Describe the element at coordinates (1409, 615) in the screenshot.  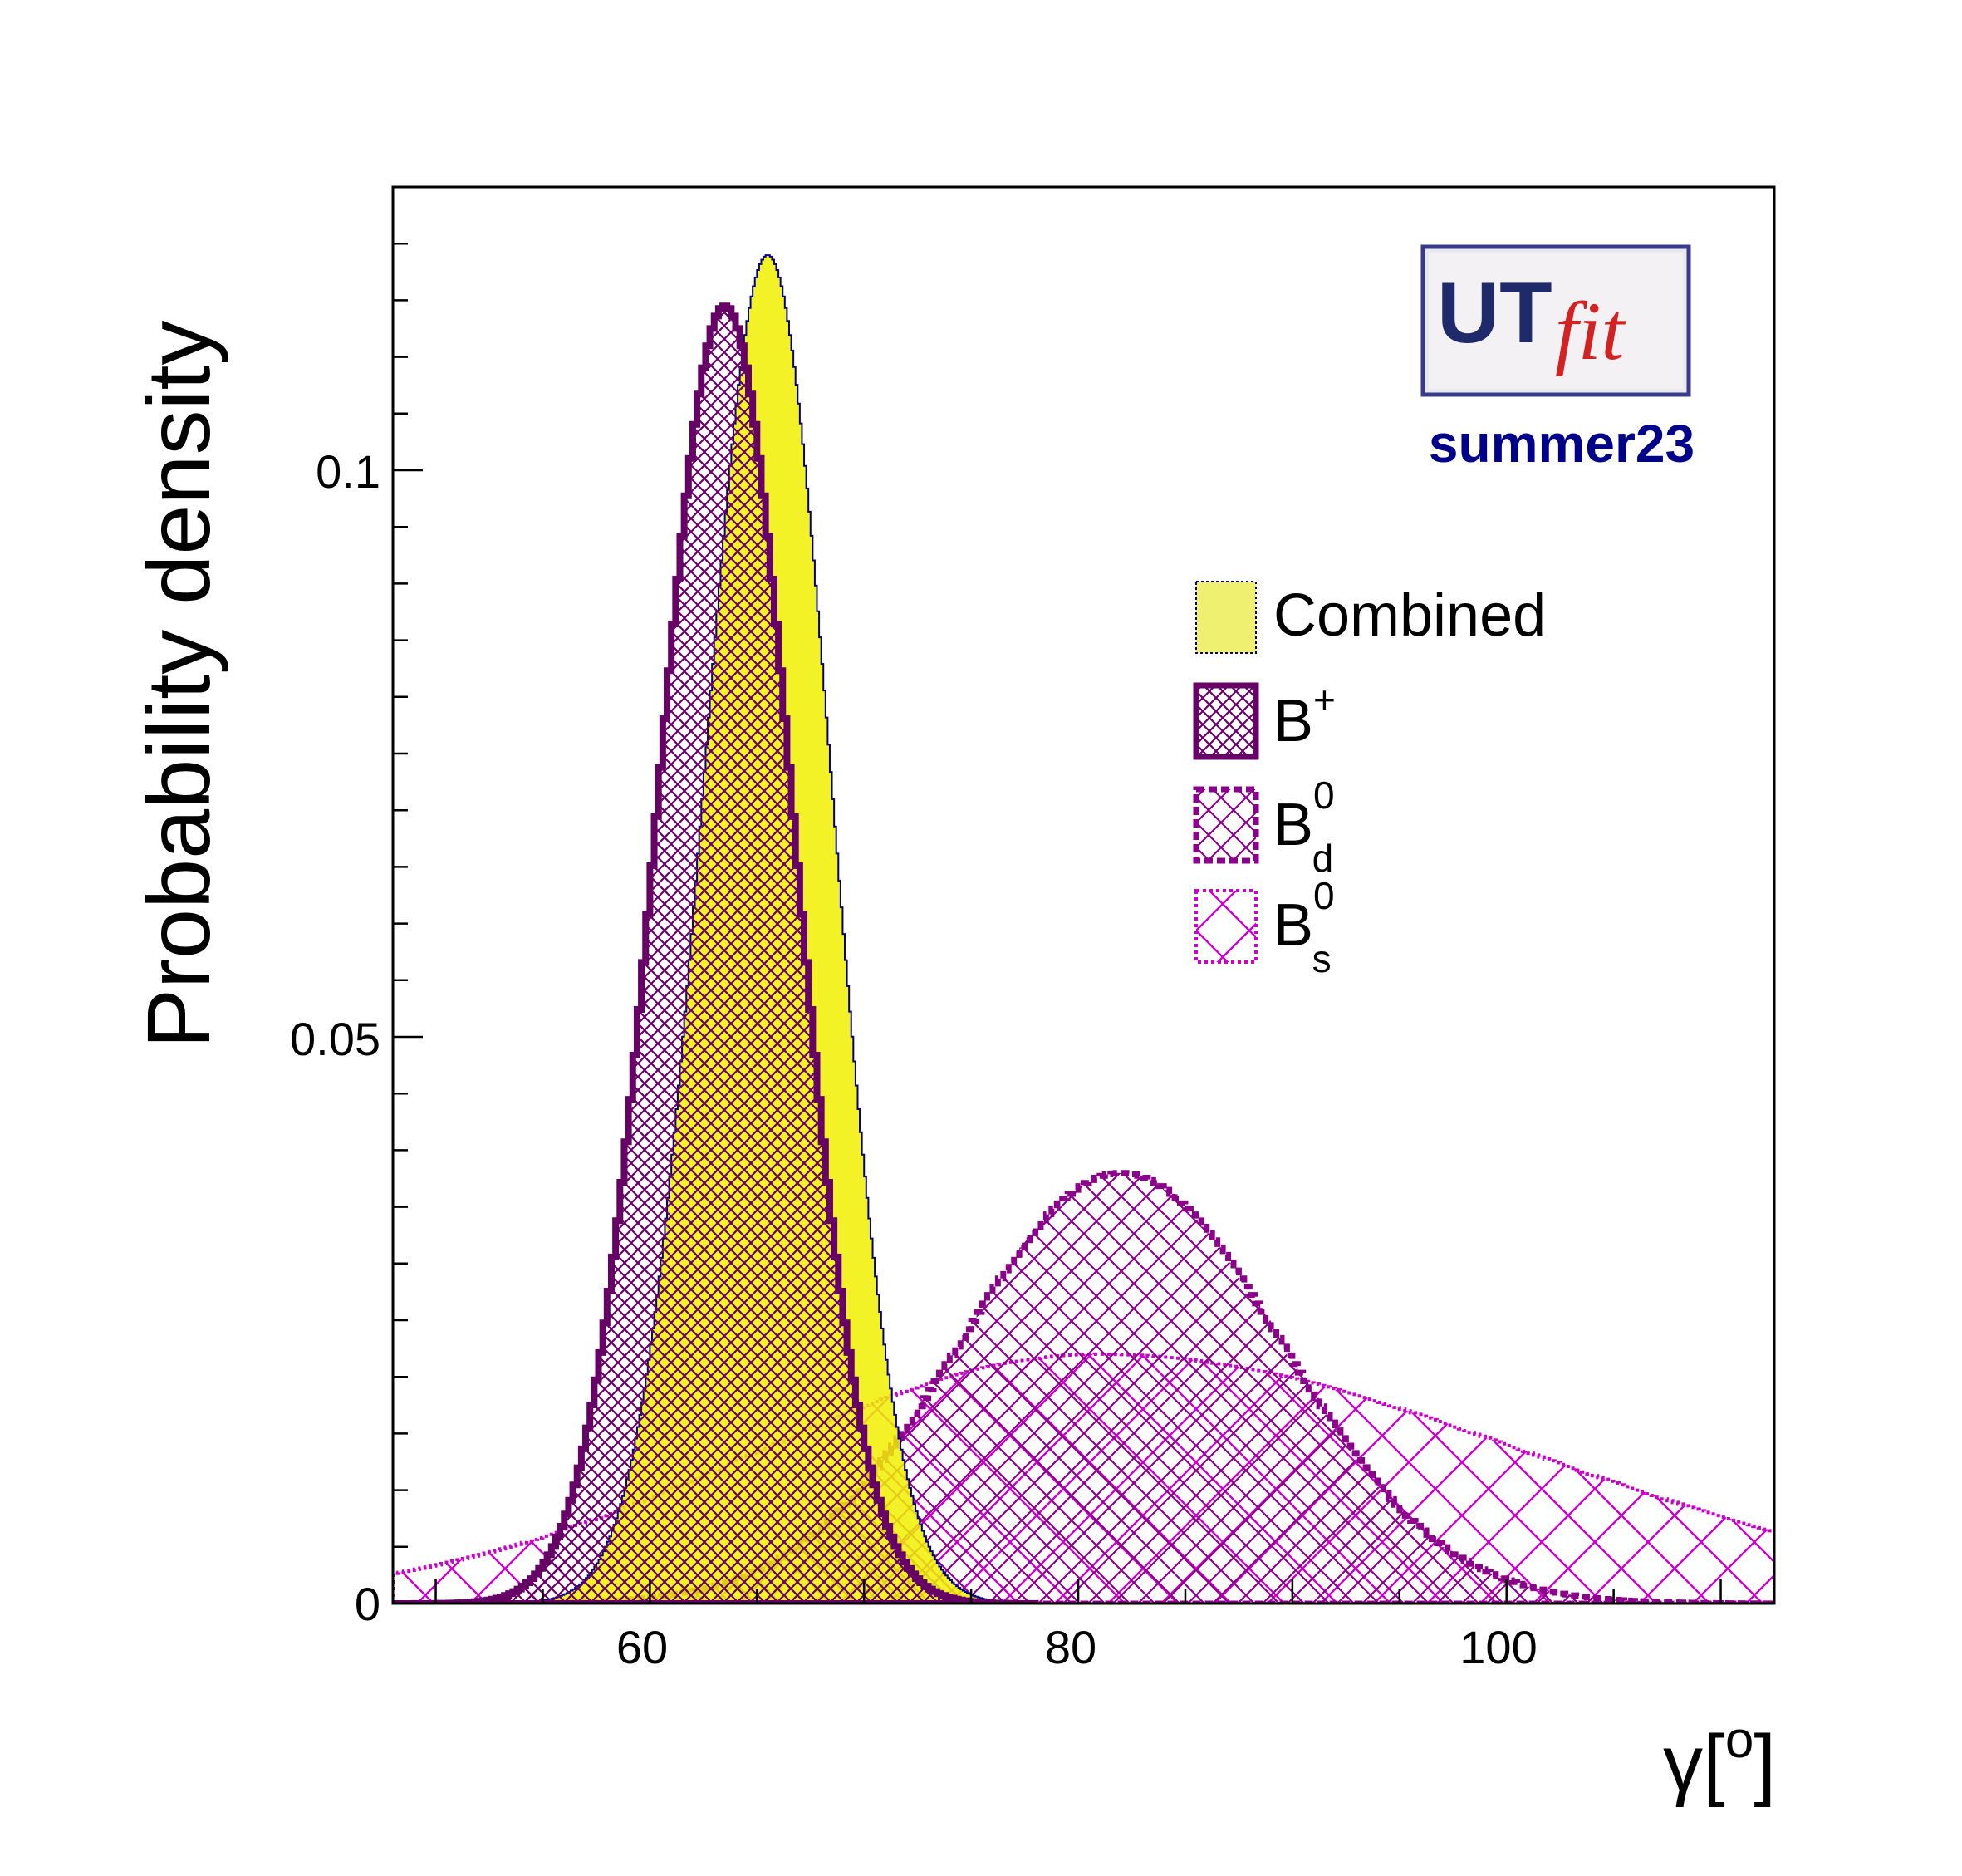
I see `legend-label-combined: Combined` at that location.